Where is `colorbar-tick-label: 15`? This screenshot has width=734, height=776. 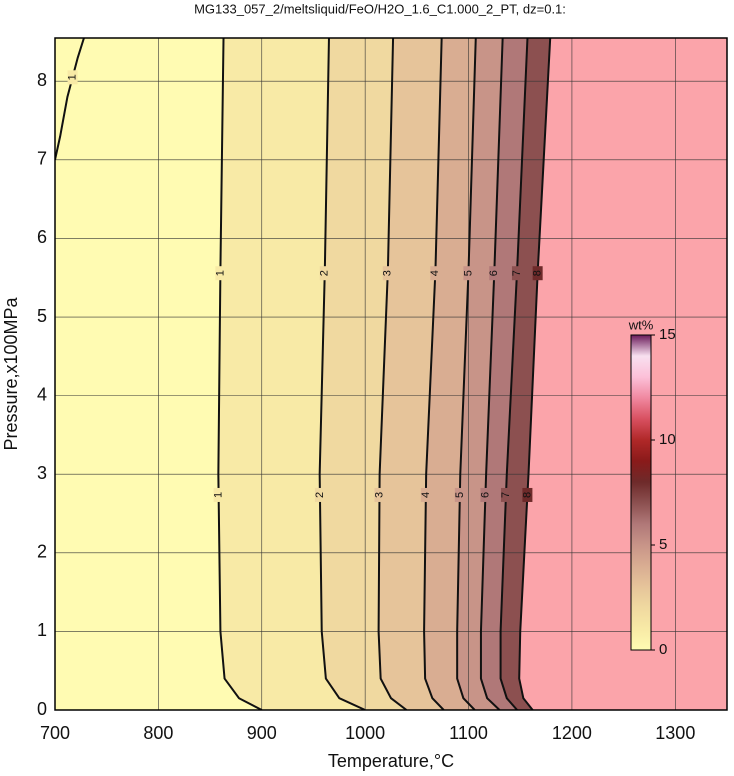
colorbar-tick-label: 15 is located at coordinates (667, 334).